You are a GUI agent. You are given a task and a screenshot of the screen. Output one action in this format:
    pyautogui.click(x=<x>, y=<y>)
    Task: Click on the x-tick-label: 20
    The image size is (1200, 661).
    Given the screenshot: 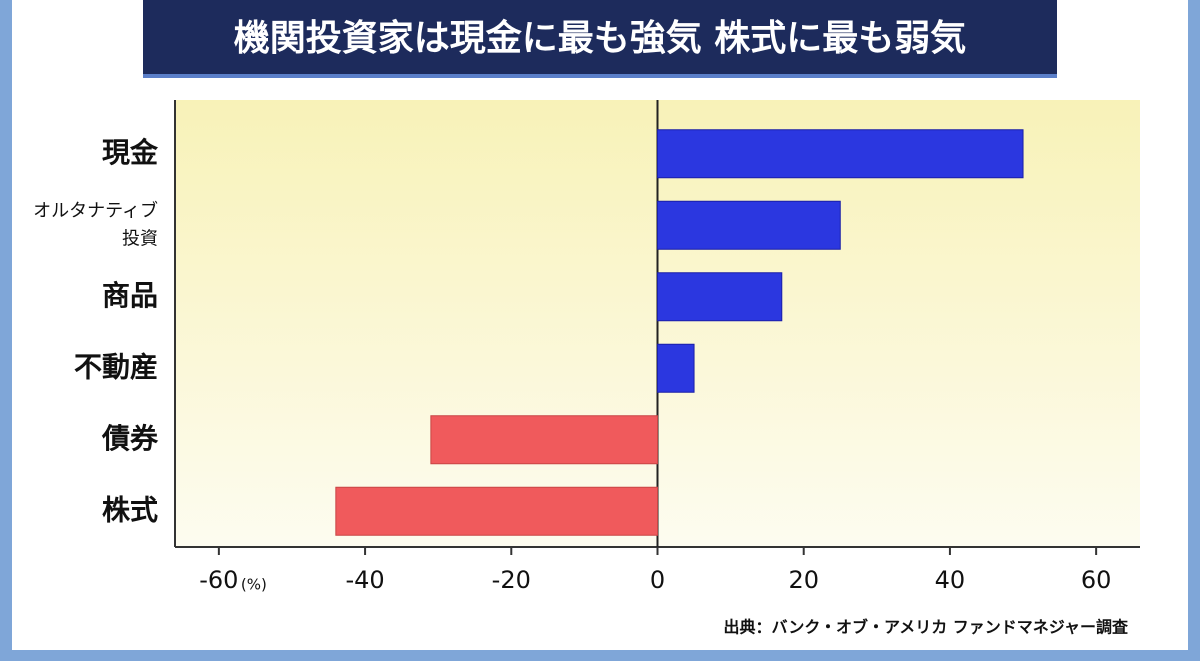 What is the action you would take?
    pyautogui.click(x=803, y=580)
    